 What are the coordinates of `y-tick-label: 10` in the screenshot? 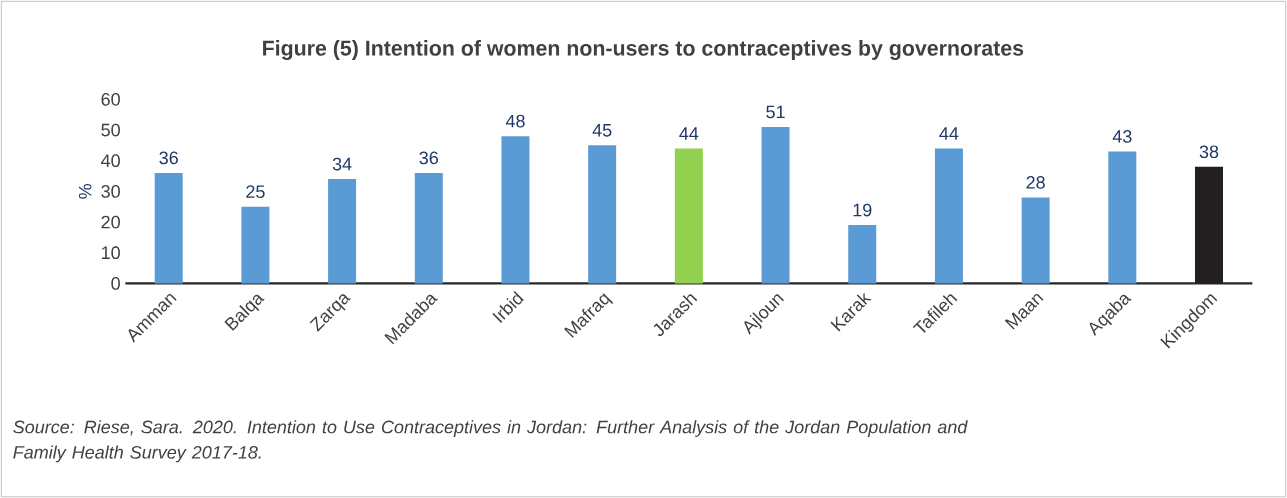 It's located at (111, 253).